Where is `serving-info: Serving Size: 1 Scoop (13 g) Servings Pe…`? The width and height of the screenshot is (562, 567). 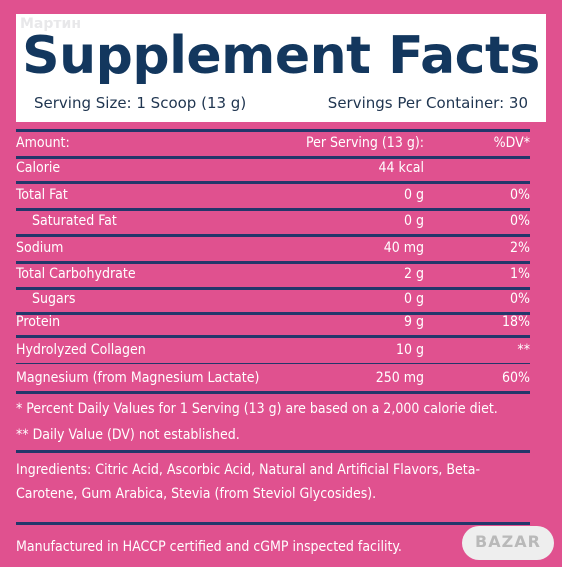 serving-info: Serving Size: 1 Scoop (13 g) Servings Pe… is located at coordinates (281, 103).